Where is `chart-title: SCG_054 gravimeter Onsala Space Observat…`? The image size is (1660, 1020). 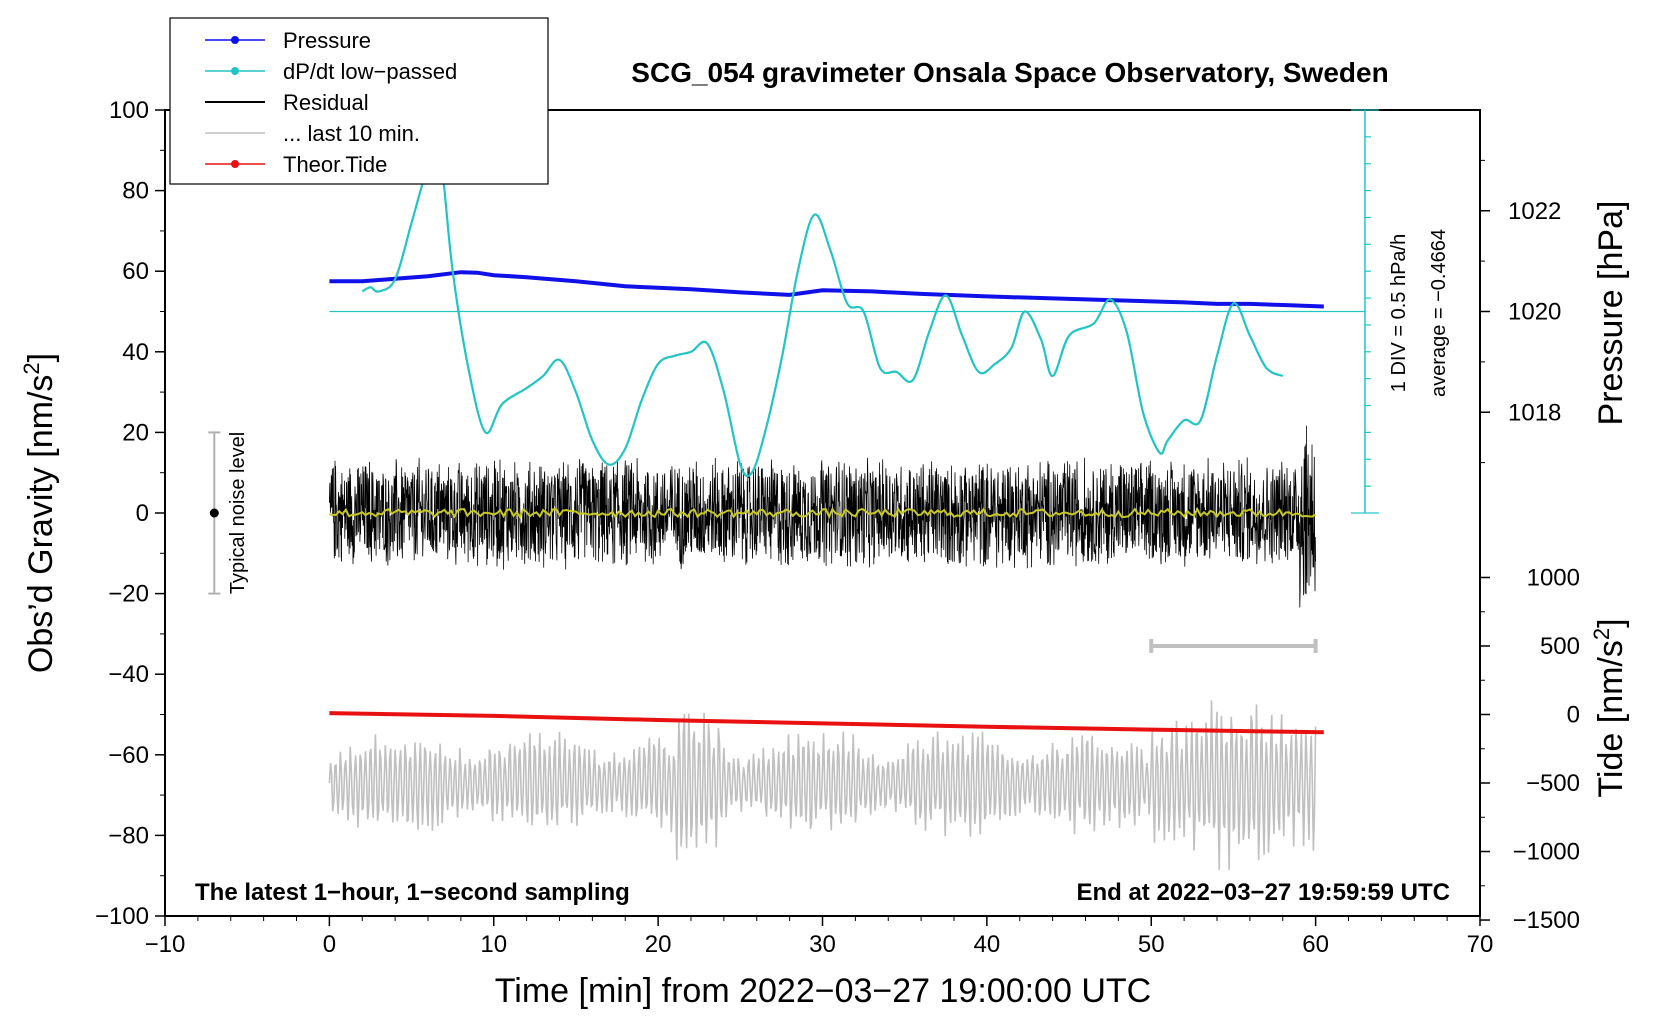
chart-title: SCG_054 gravimeter Onsala Space Observat… is located at coordinates (1009, 72).